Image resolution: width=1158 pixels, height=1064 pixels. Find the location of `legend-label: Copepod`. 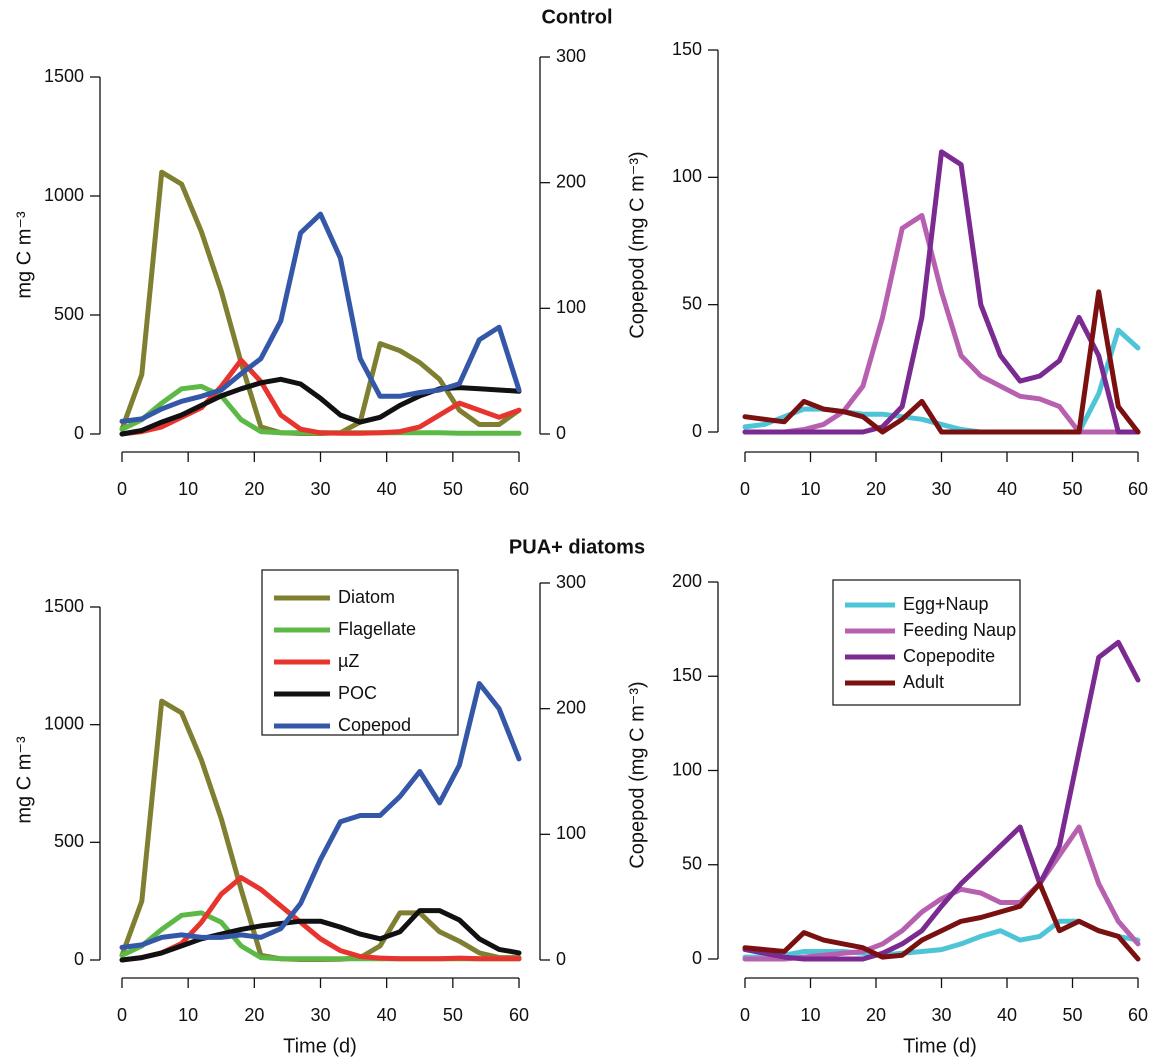

legend-label: Copepod is located at coordinates (374, 725).